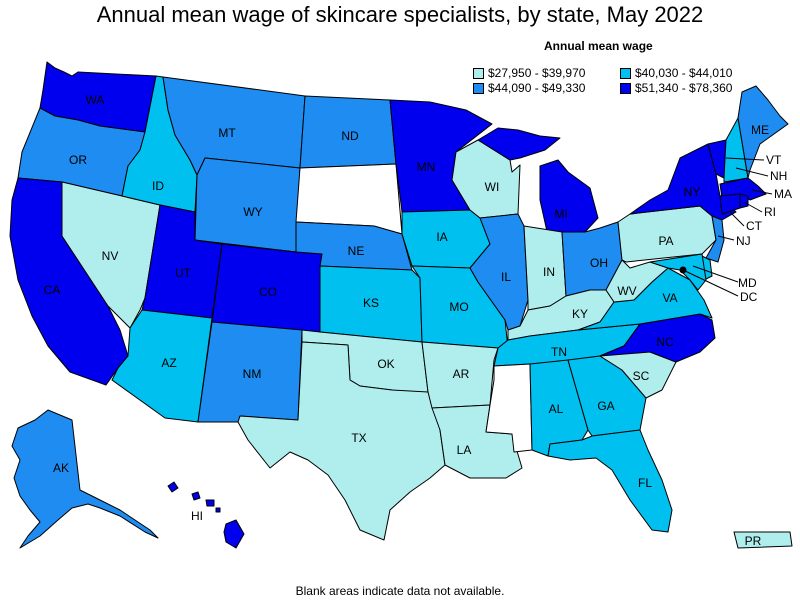 This screenshot has width=800, height=600. What do you see at coordinates (692, 192) in the screenshot?
I see `label-NY: NY` at bounding box center [692, 192].